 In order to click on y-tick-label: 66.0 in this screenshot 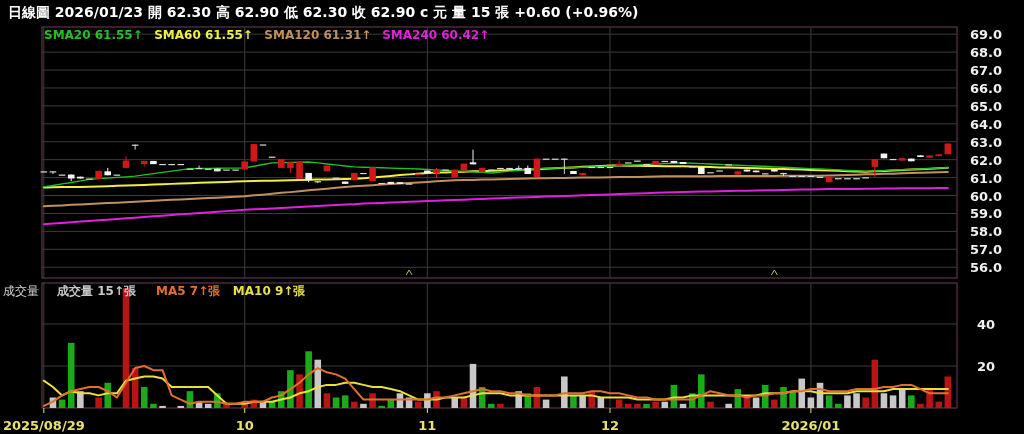, I will do `click(986, 88)`.